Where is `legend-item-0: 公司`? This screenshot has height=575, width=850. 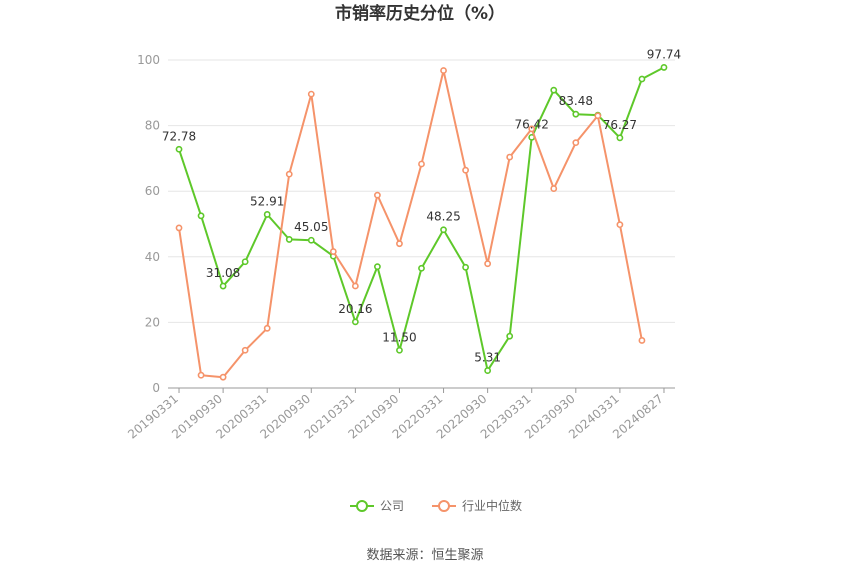
legend-item-0: 公司 is located at coordinates (377, 506).